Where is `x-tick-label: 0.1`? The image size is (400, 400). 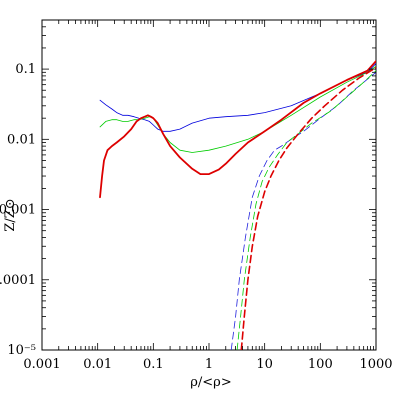 x-tick-label: 0.1 is located at coordinates (153, 364).